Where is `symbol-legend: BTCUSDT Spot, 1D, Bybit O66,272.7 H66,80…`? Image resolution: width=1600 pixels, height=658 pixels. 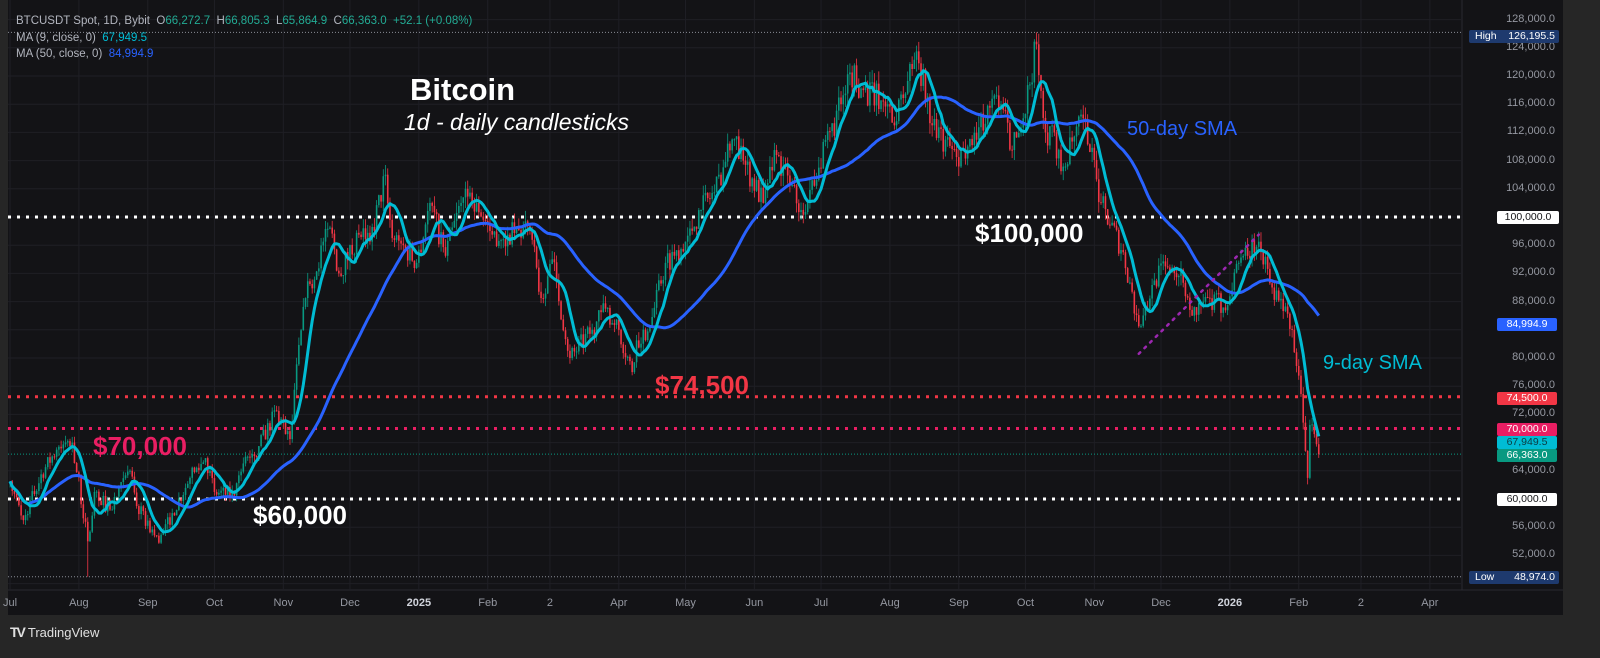 symbol-legend: BTCUSDT Spot, 1D, Bybit O66,272.7 H66,80… is located at coordinates (244, 21).